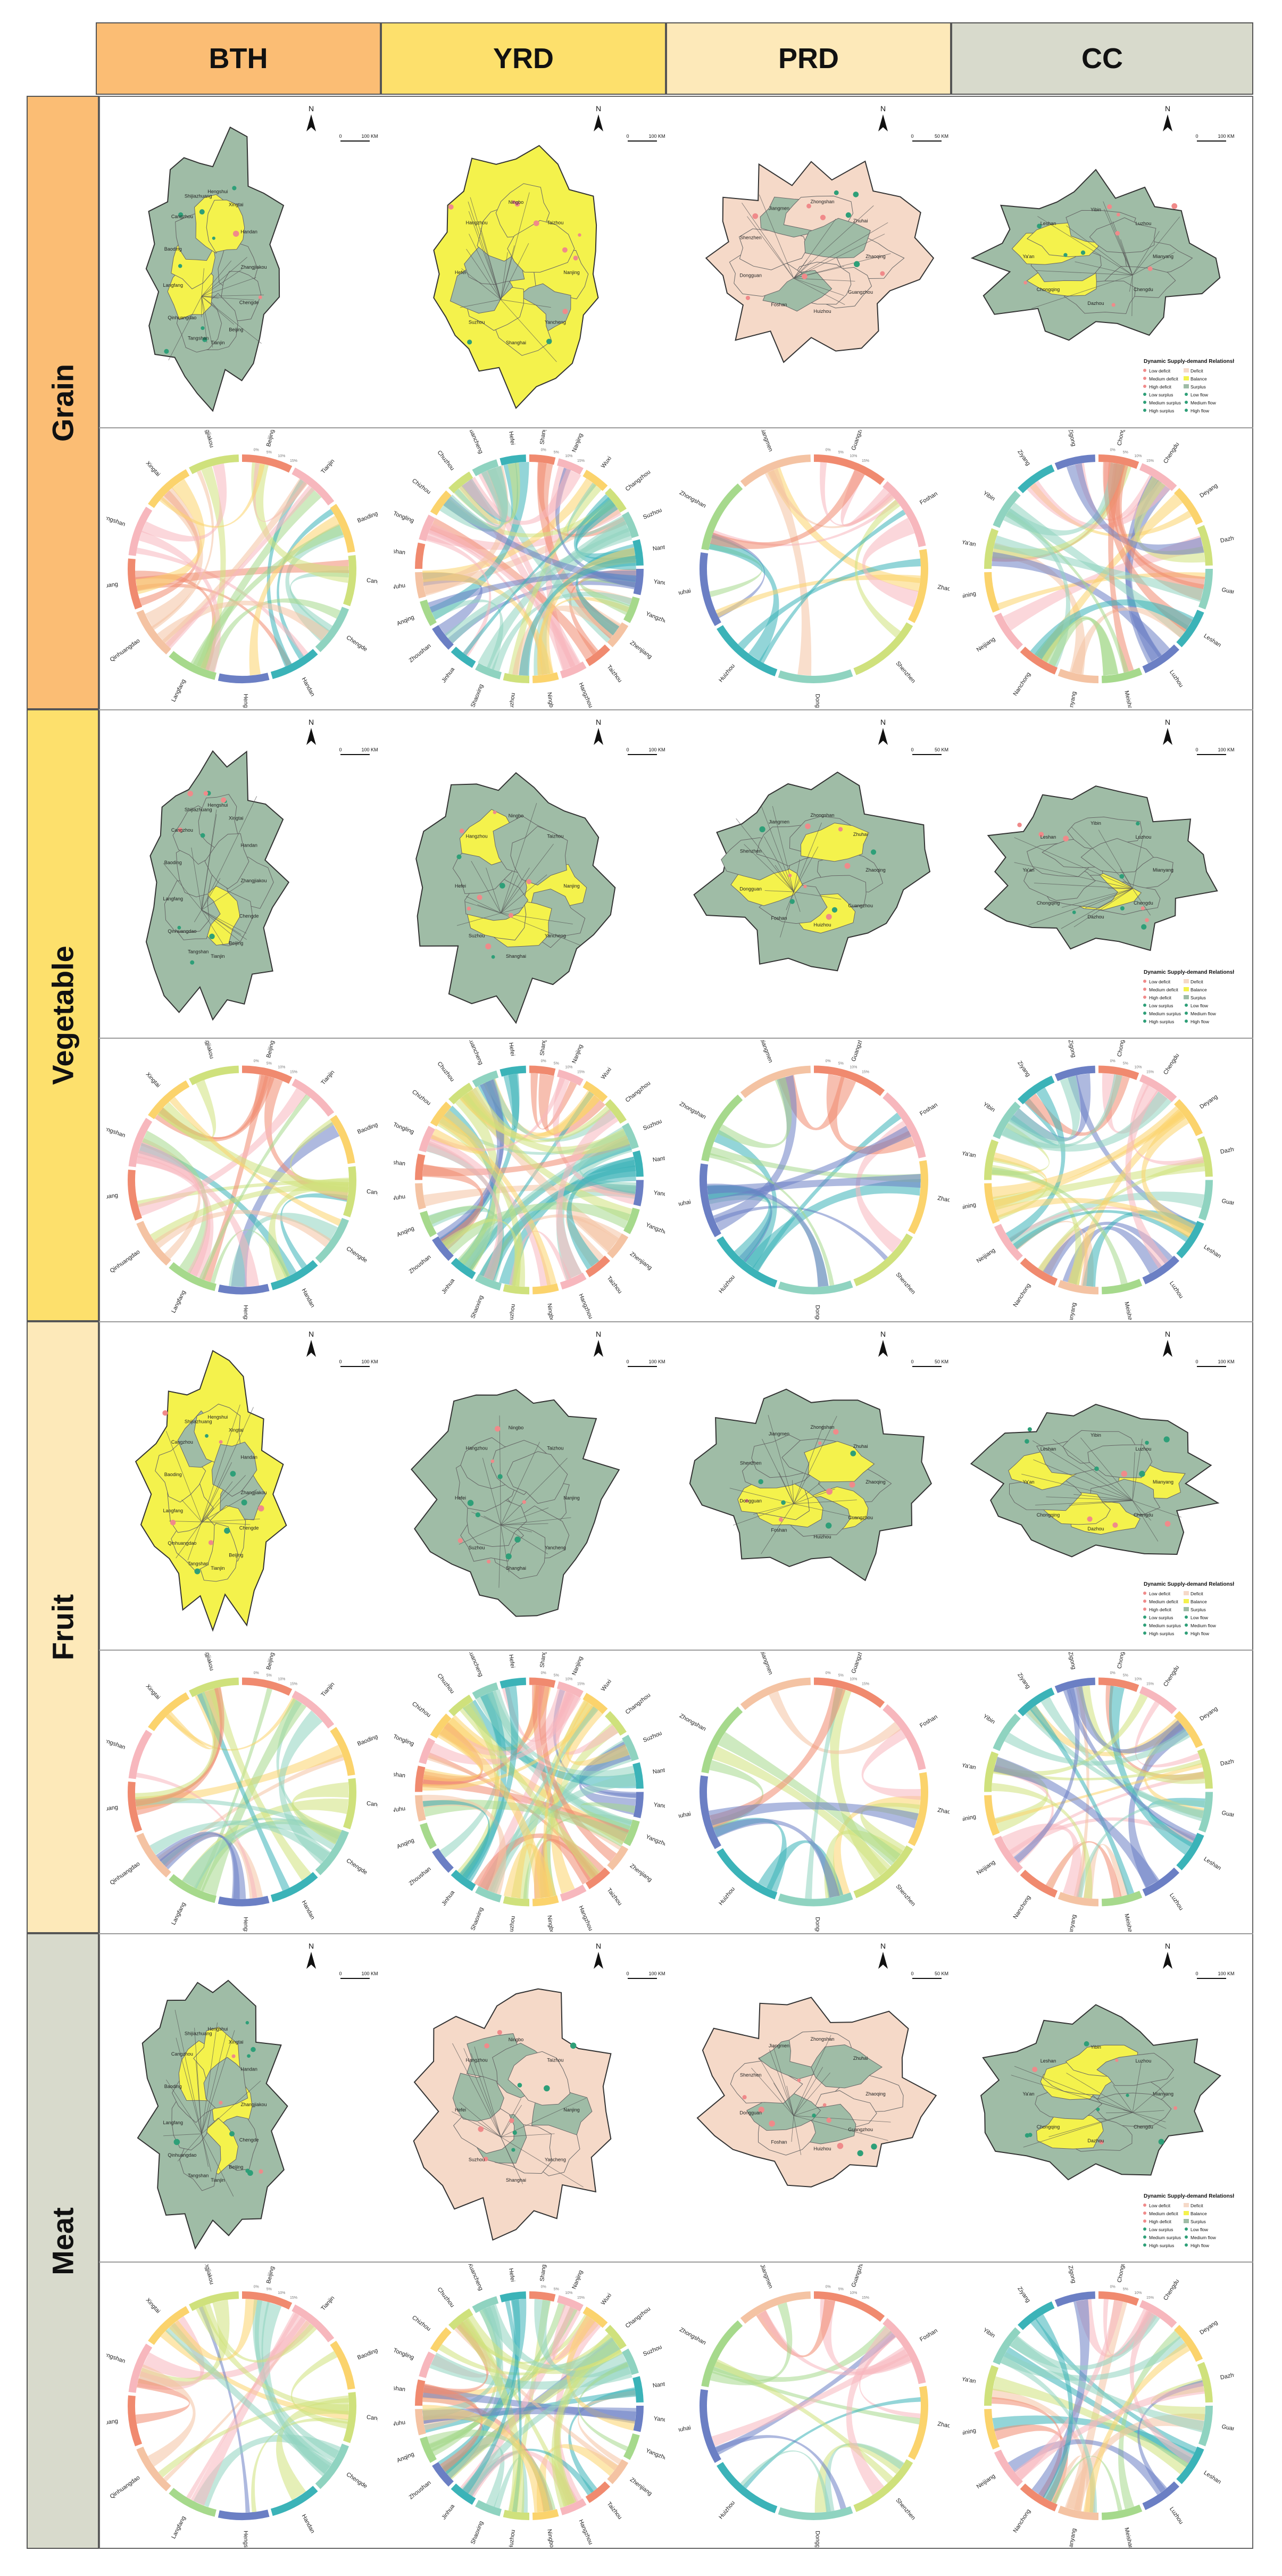 The height and width of the screenshot is (2576, 1282). I want to click on chord-label: Dongguan, so click(817, 1312).